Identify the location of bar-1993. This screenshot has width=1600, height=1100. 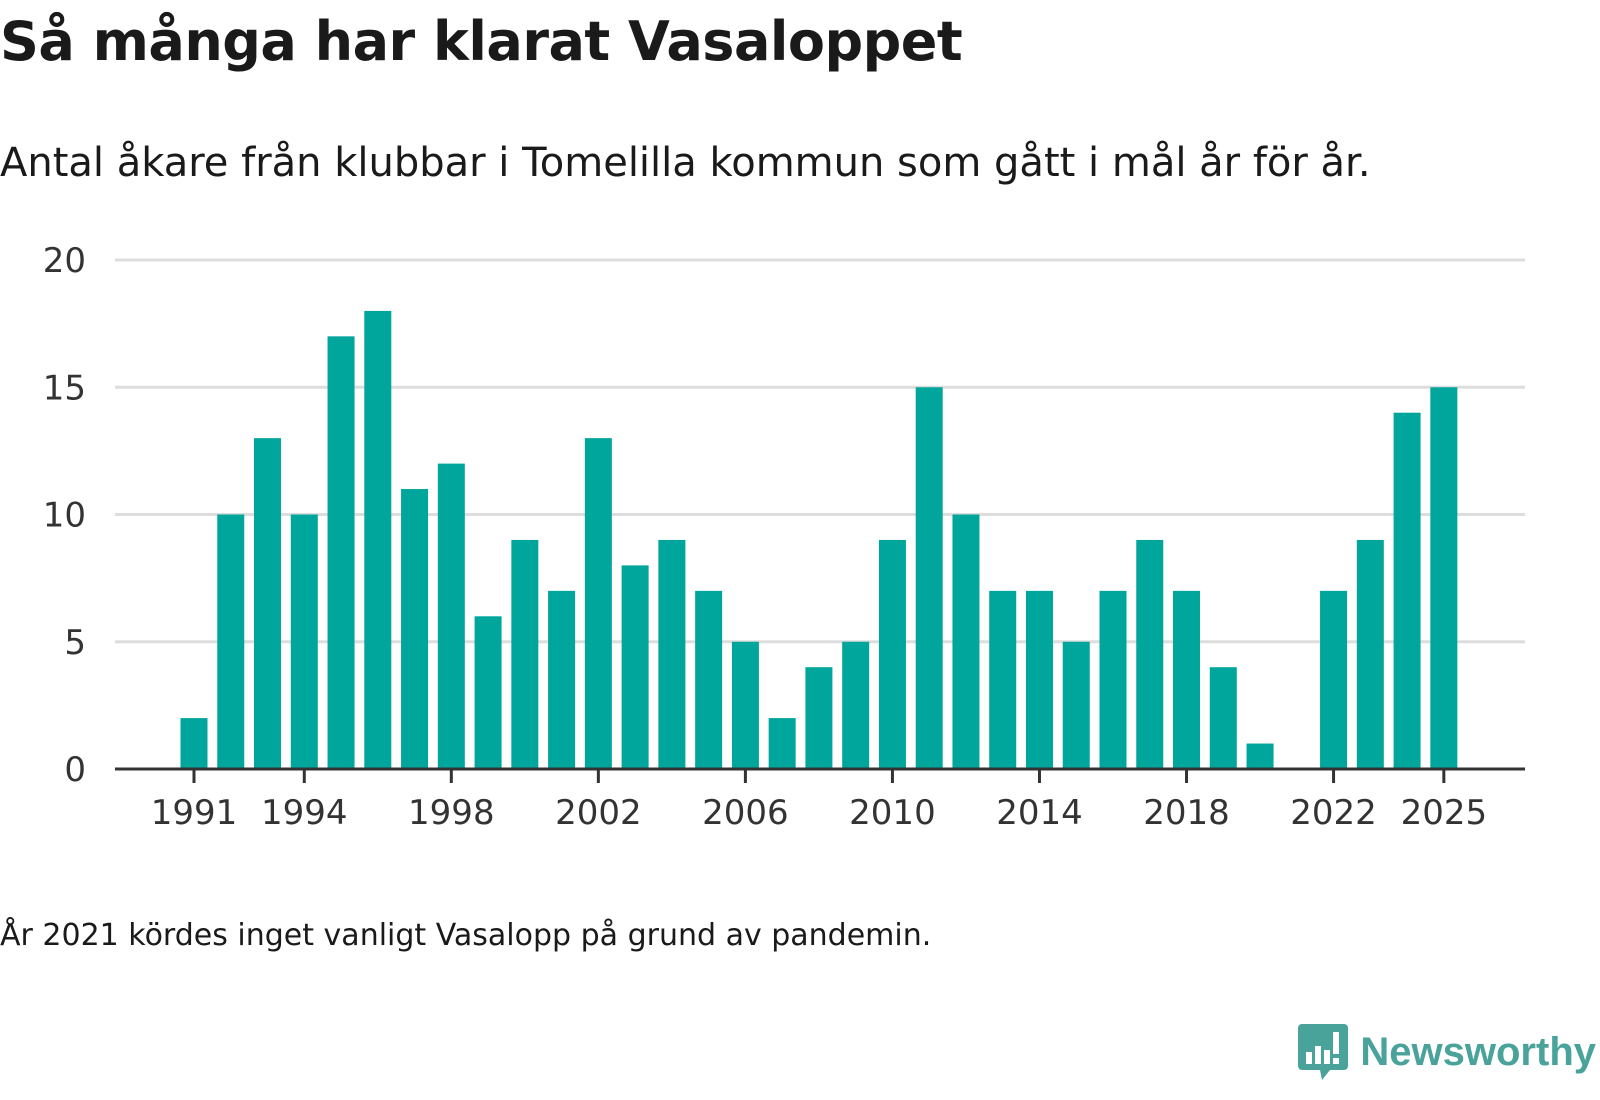
(268, 603).